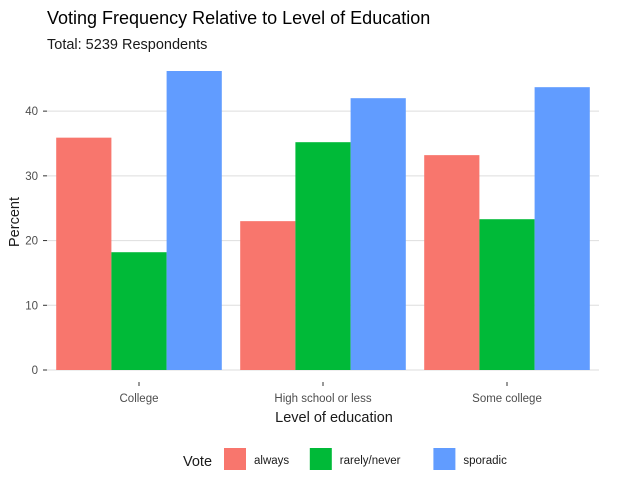  Describe the element at coordinates (322, 399) in the screenshot. I see `x-tick-label: High school or less` at that location.